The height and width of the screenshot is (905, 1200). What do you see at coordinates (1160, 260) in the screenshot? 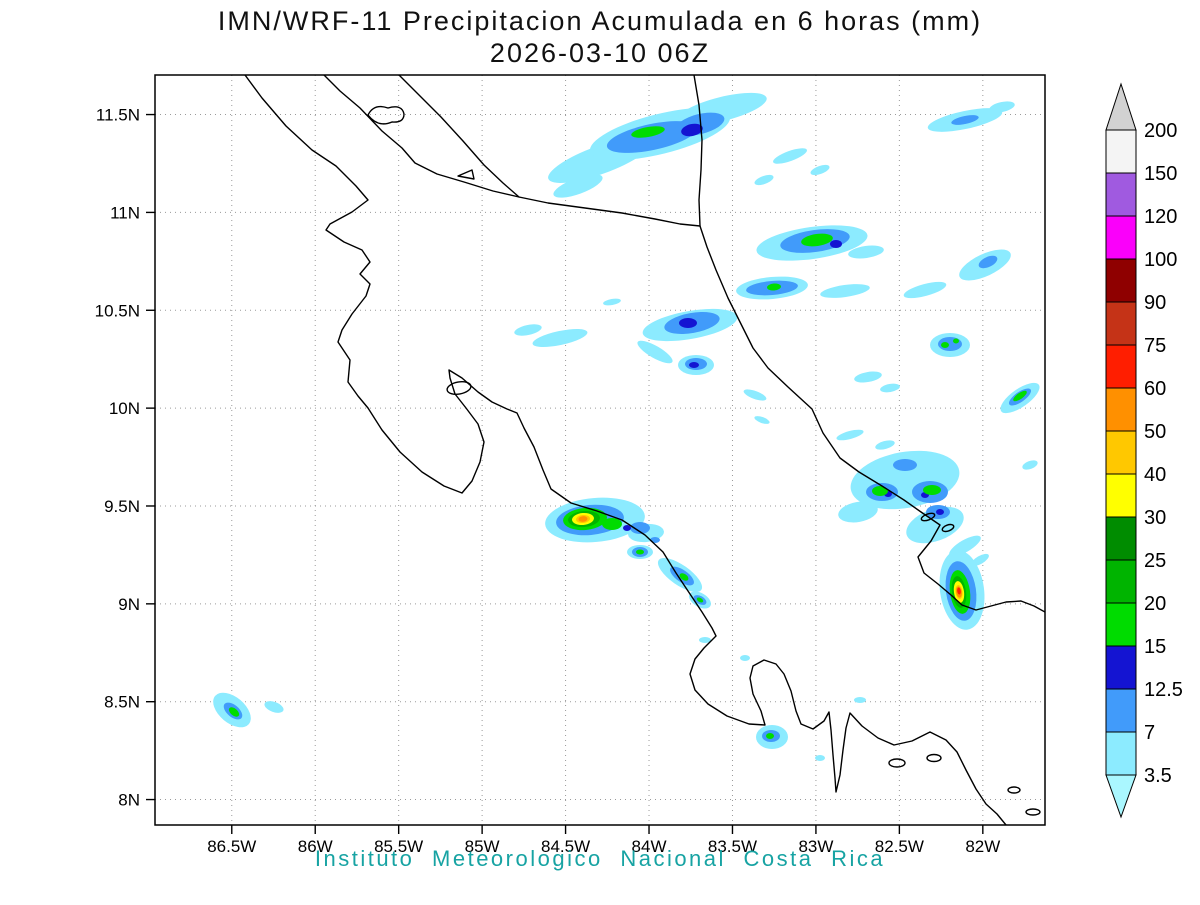
I see `colorbar-label: 100` at bounding box center [1160, 260].